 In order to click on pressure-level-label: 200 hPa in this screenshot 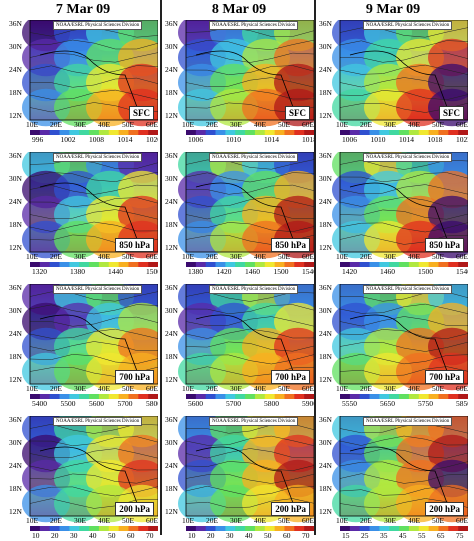, I will do `click(290, 509)`.